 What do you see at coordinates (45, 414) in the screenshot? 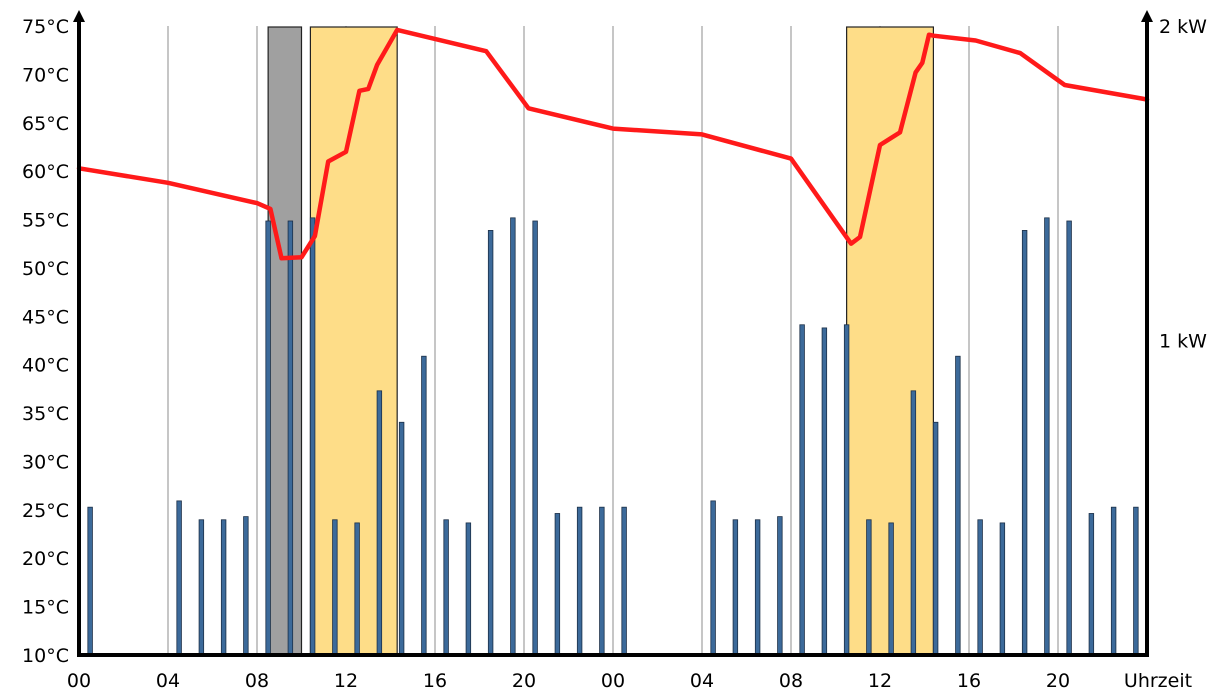
I see `y-left-tick-label: 35°C` at bounding box center [45, 414].